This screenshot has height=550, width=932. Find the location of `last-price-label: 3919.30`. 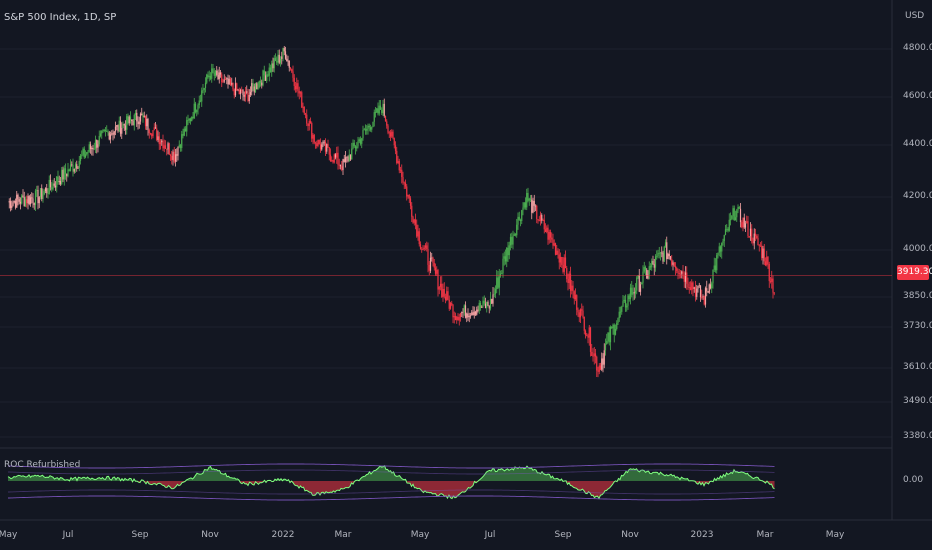

last-price-label: 3919.30 is located at coordinates (914, 272).